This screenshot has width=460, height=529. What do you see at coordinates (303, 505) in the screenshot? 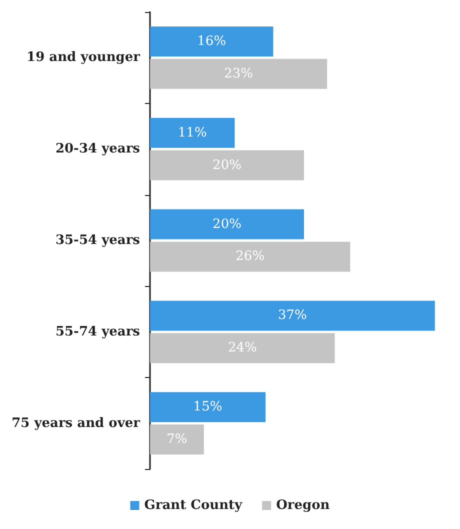
I see `legend-label: Oregon` at bounding box center [303, 505].